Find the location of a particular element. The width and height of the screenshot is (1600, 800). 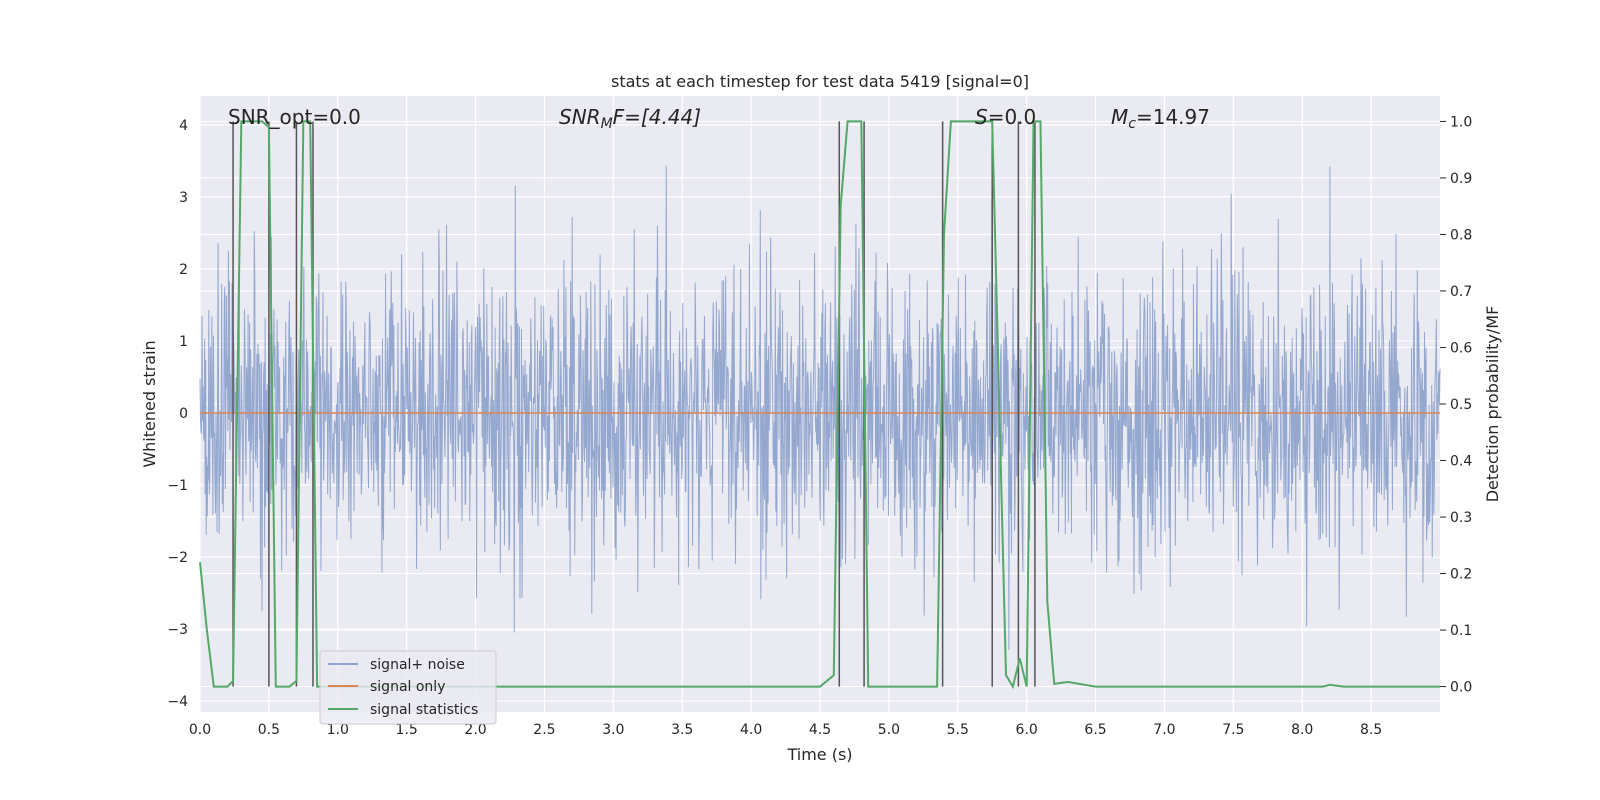

snr-mf-main: SNR is located at coordinates (580, 117).